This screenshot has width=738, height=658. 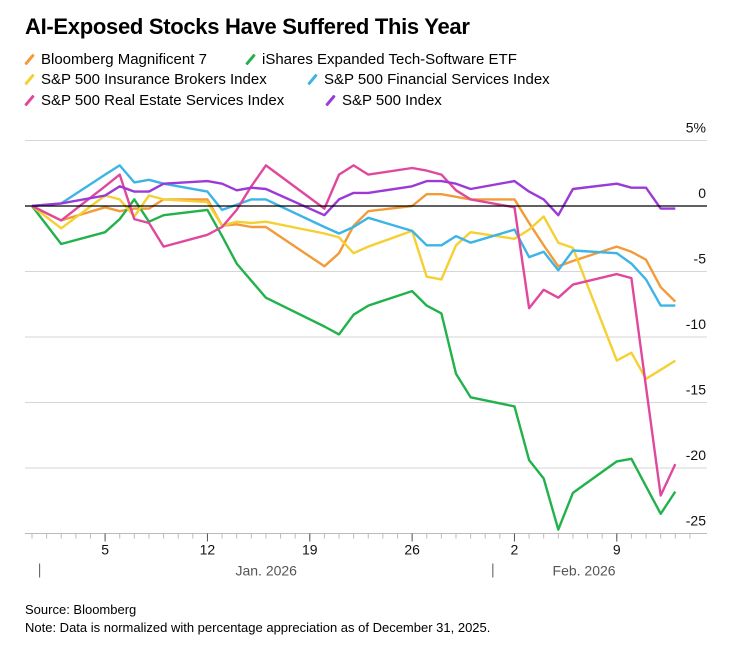 What do you see at coordinates (696, 390) in the screenshot?
I see `y-tick-label: -15` at bounding box center [696, 390].